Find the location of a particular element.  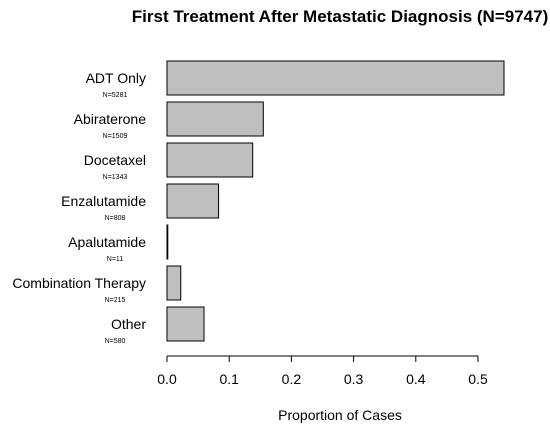

count-label: N=5281 is located at coordinates (115, 95).